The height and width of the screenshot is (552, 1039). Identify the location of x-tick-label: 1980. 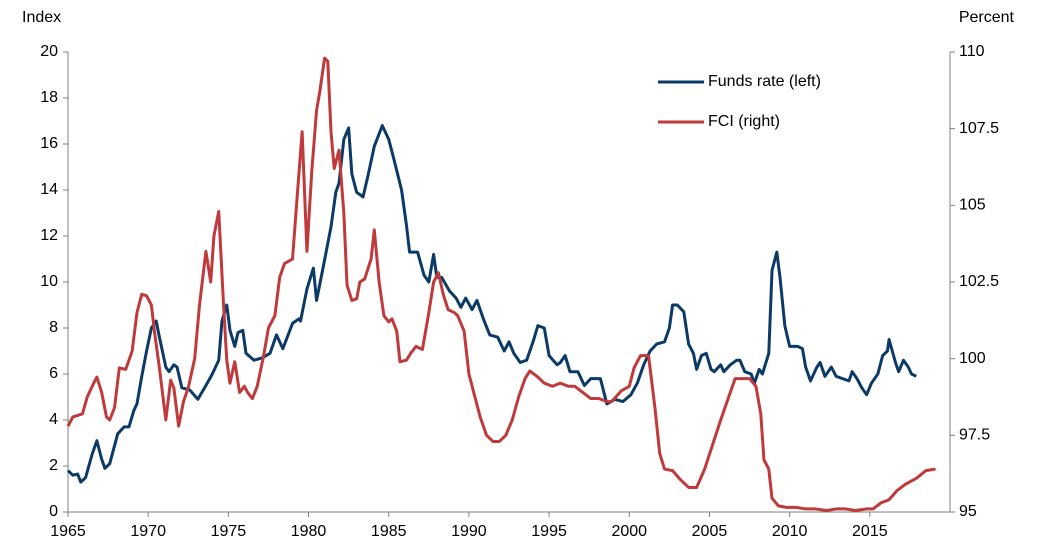
(309, 531).